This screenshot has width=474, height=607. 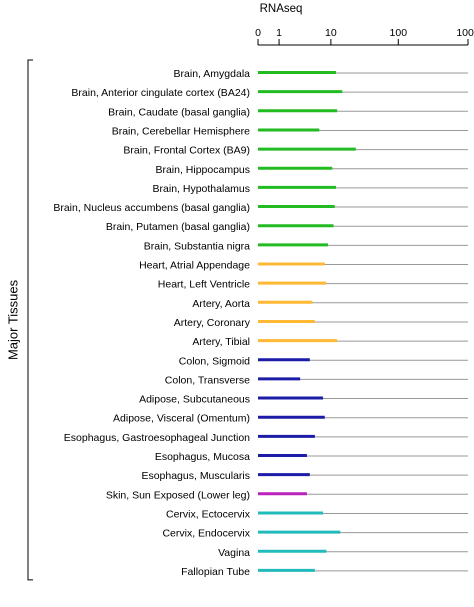 What do you see at coordinates (12, 319) in the screenshot?
I see `group-label: Major Tissues` at bounding box center [12, 319].